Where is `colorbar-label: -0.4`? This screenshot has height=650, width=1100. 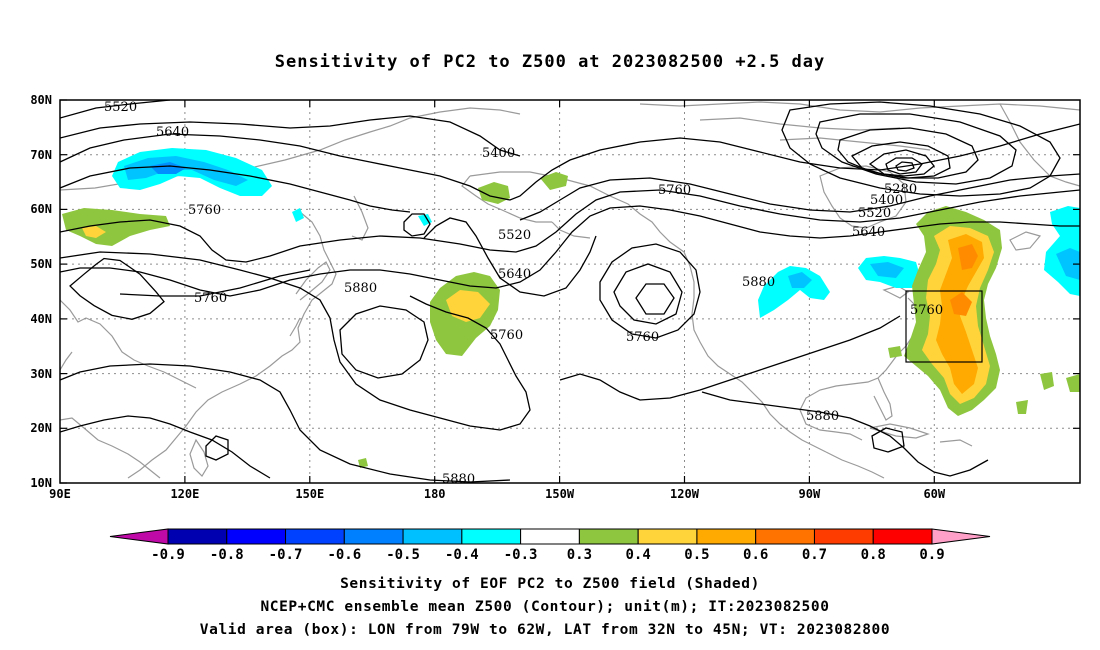
colorbar-label: -0.4 is located at coordinates (462, 555).